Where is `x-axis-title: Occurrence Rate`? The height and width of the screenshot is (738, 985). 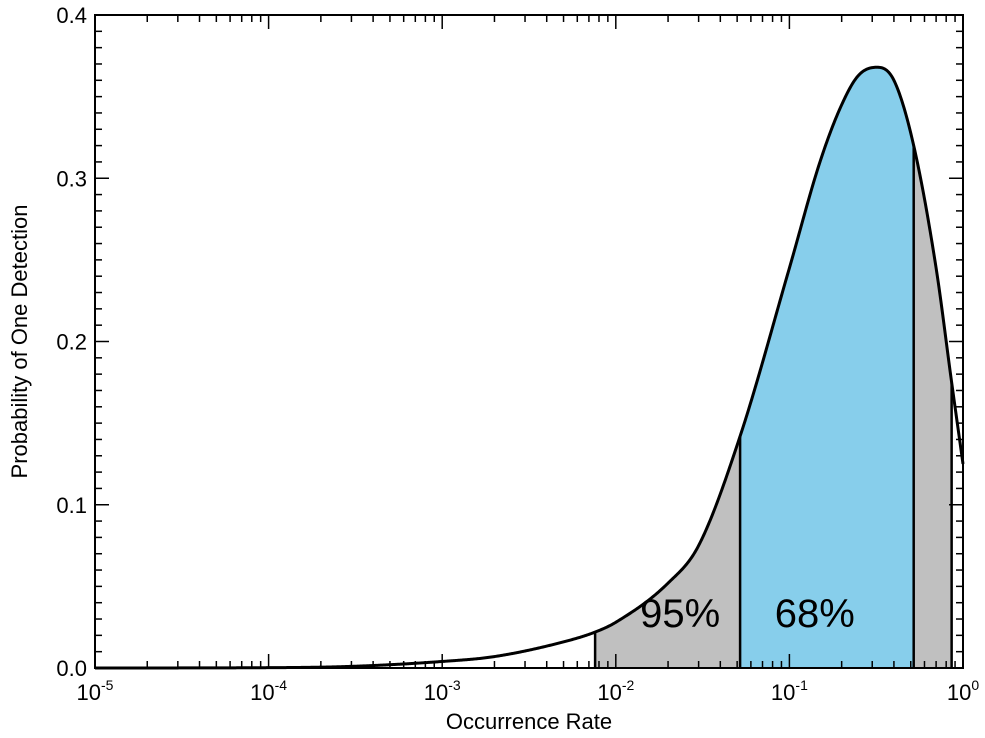
x-axis-title: Occurrence Rate is located at coordinates (529, 721).